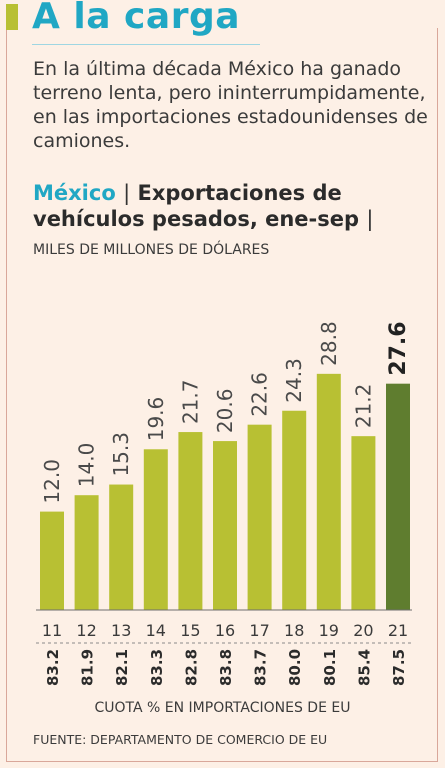  What do you see at coordinates (53, 667) in the screenshot?
I see `share-value-11: 83.2` at bounding box center [53, 667].